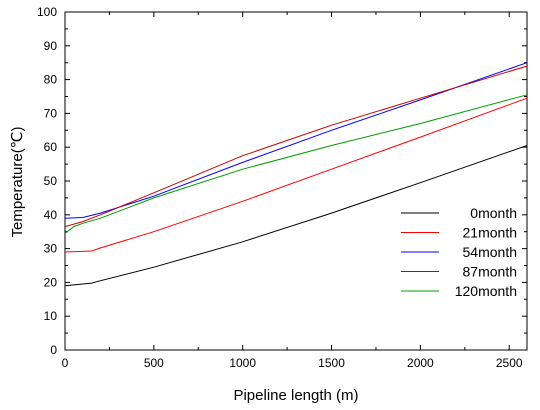  I want to click on y-tick-label: 10, so click(51, 316).